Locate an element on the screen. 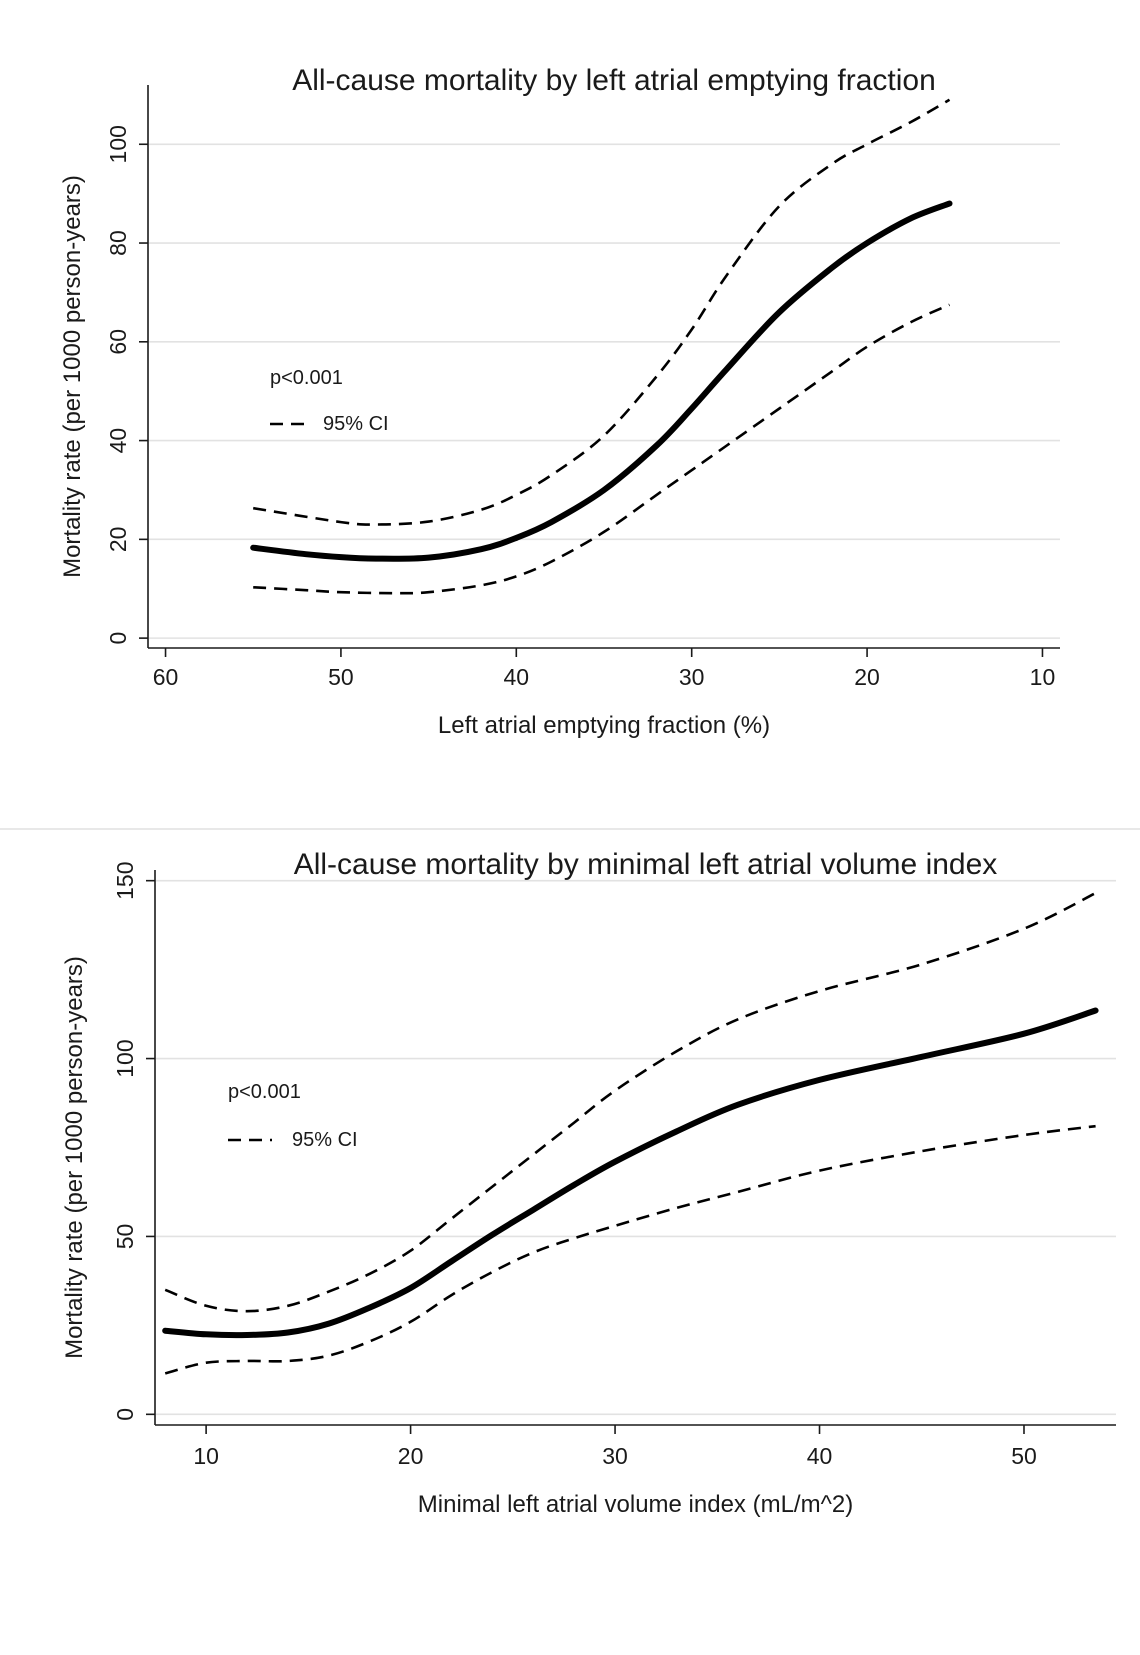 This screenshot has height=1655, width=1140. y-tick-label: 20 is located at coordinates (118, 540).